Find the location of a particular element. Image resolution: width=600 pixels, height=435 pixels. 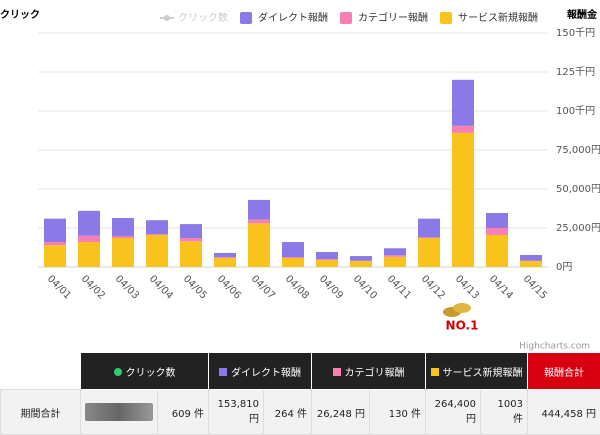

header-text: クリック数 is located at coordinates (151, 373).